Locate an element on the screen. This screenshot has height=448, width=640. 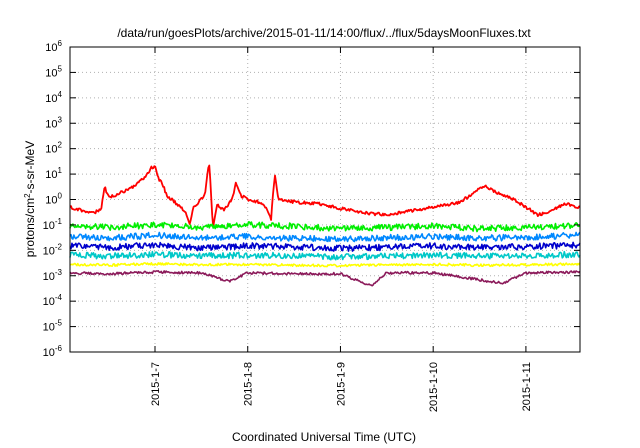
x-tick-label: 2015-1-11 is located at coordinates (527, 386).